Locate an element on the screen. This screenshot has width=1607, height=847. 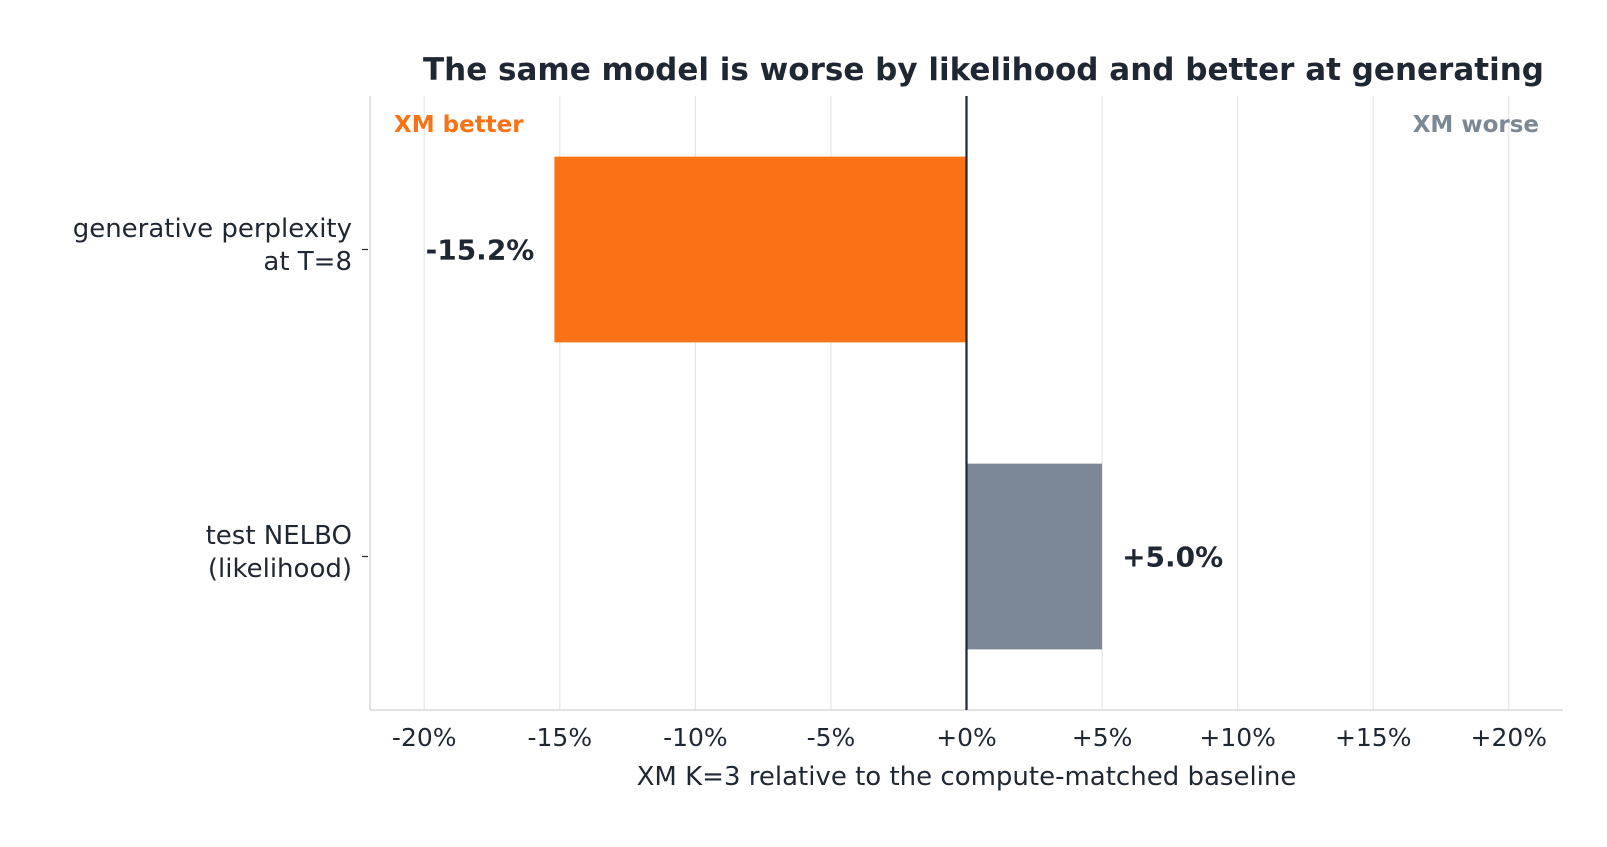
x-tick-label: -5% is located at coordinates (831, 737).